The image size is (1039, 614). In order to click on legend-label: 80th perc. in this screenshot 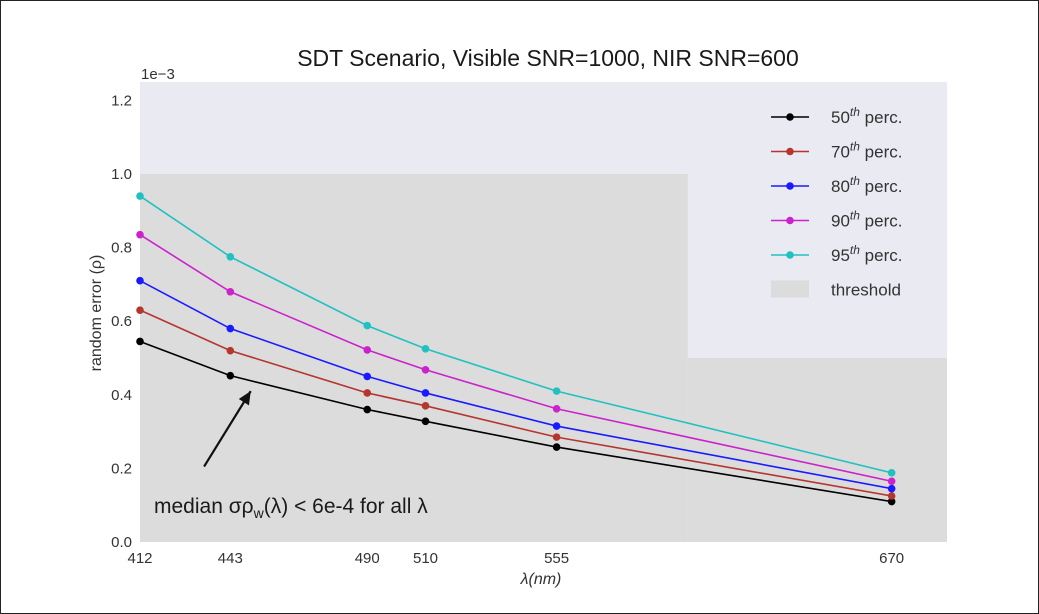, I will do `click(866, 185)`.